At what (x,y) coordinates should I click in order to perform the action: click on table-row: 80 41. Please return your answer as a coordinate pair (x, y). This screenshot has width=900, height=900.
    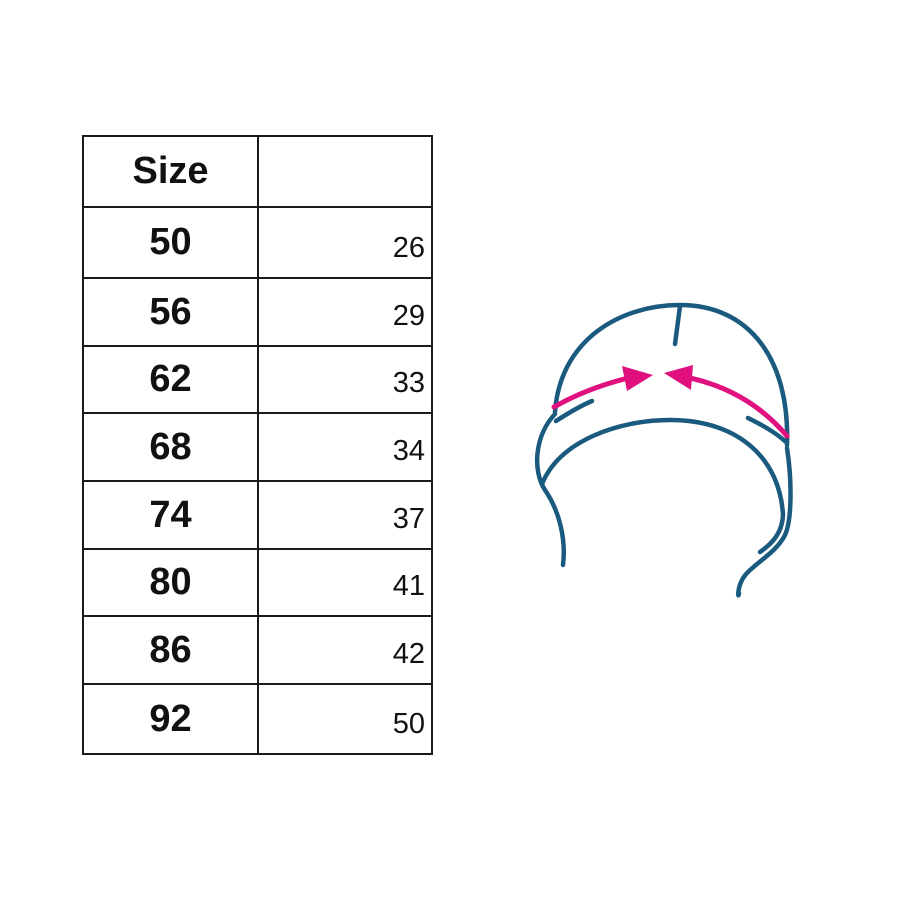
    Looking at the image, I should click on (257, 582).